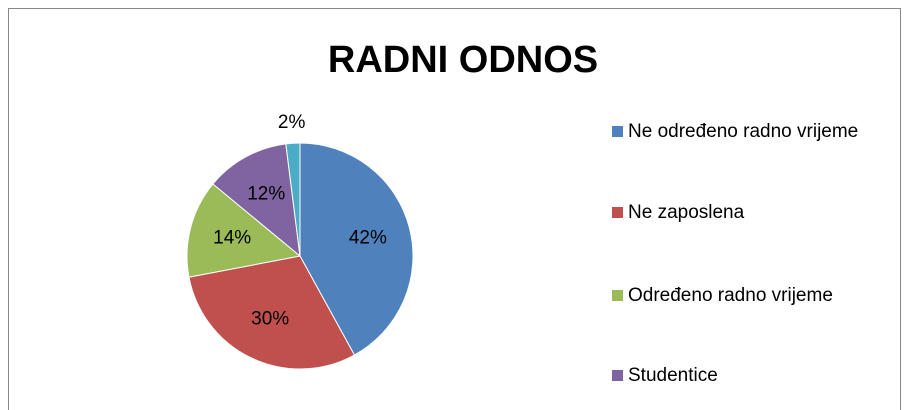  I want to click on chart-title: RADNI ODNOS, so click(463, 60).